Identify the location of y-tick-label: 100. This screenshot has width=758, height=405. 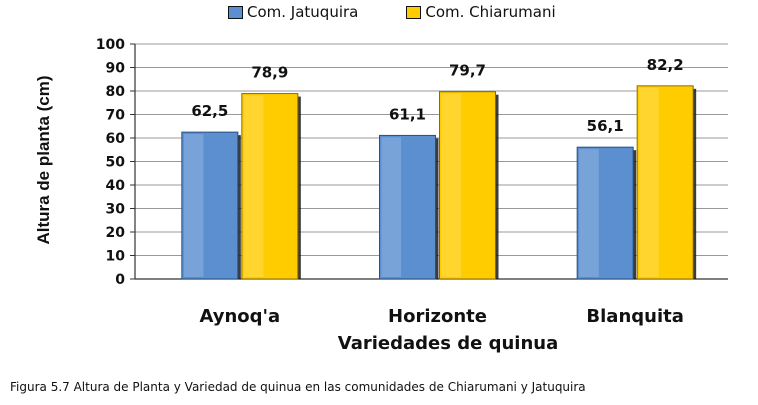
(110, 45).